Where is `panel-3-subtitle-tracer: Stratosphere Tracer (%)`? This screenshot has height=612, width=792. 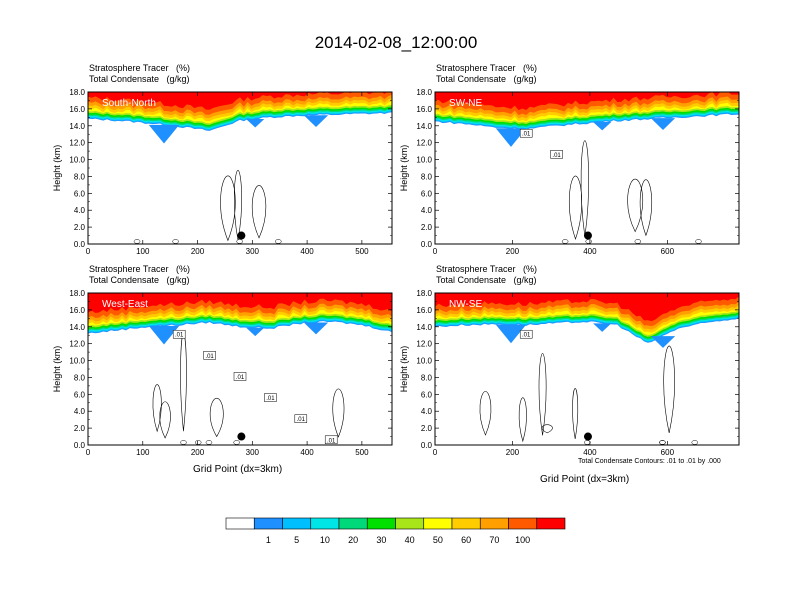
panel-3-subtitle-tracer: Stratosphere Tracer (%) is located at coordinates (140, 269).